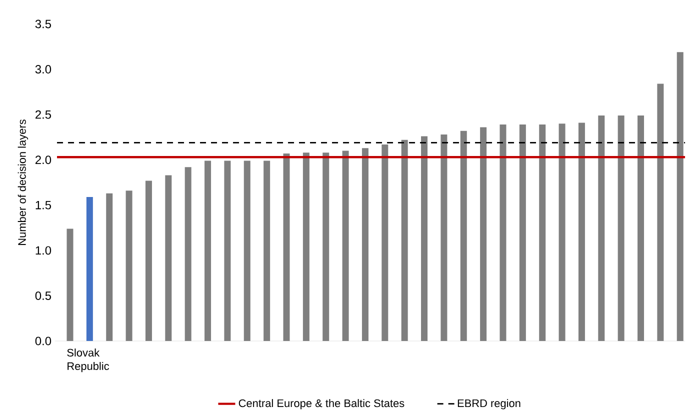 The height and width of the screenshot is (414, 700). Describe the element at coordinates (88, 360) in the screenshot. I see `x-tick-label: Slovak Republic` at that location.